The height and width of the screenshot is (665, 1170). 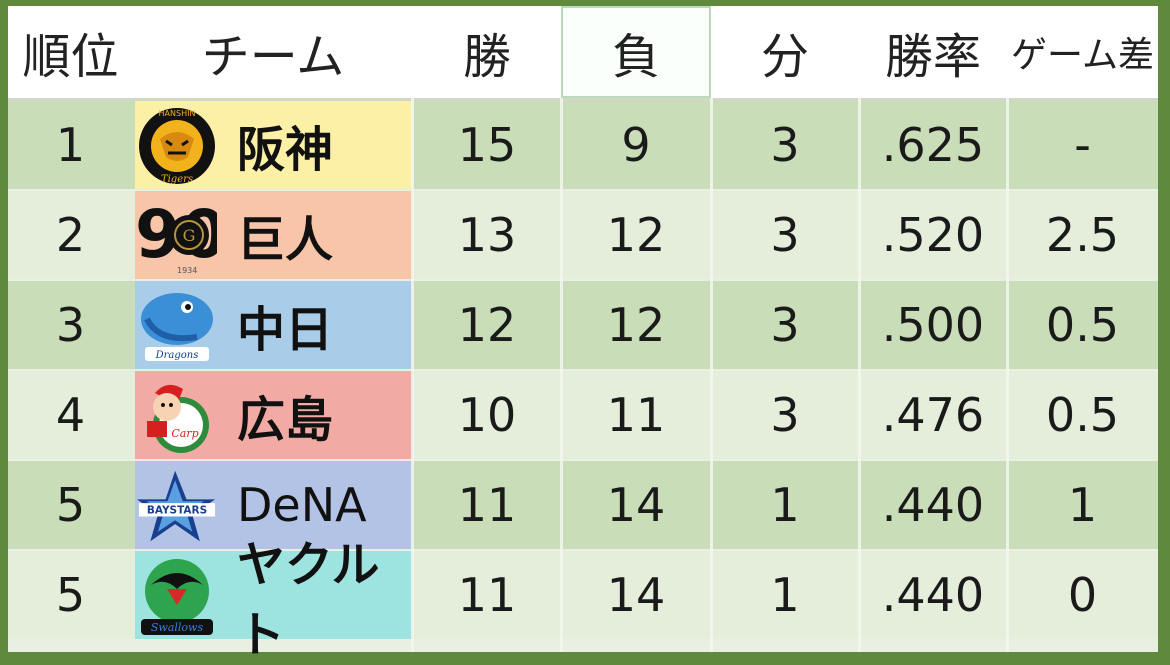 What do you see at coordinates (187, 270) in the screenshot?
I see `svg-text: 1934` at bounding box center [187, 270].